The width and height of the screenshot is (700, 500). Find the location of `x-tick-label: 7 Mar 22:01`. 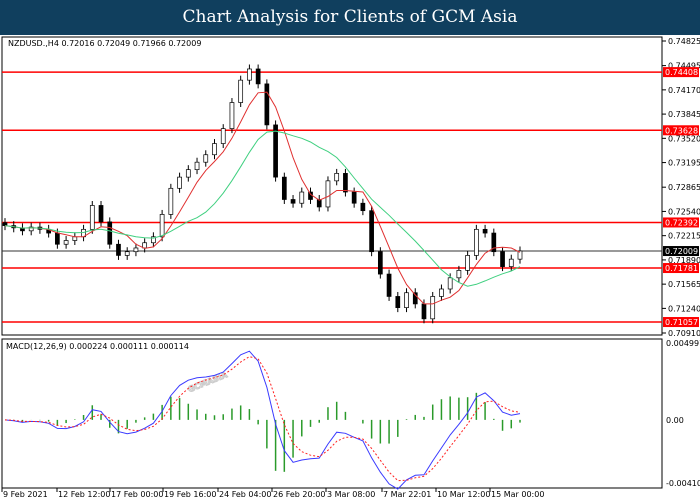

x-tick-label: 7 Mar 22:01 is located at coordinates (407, 494).